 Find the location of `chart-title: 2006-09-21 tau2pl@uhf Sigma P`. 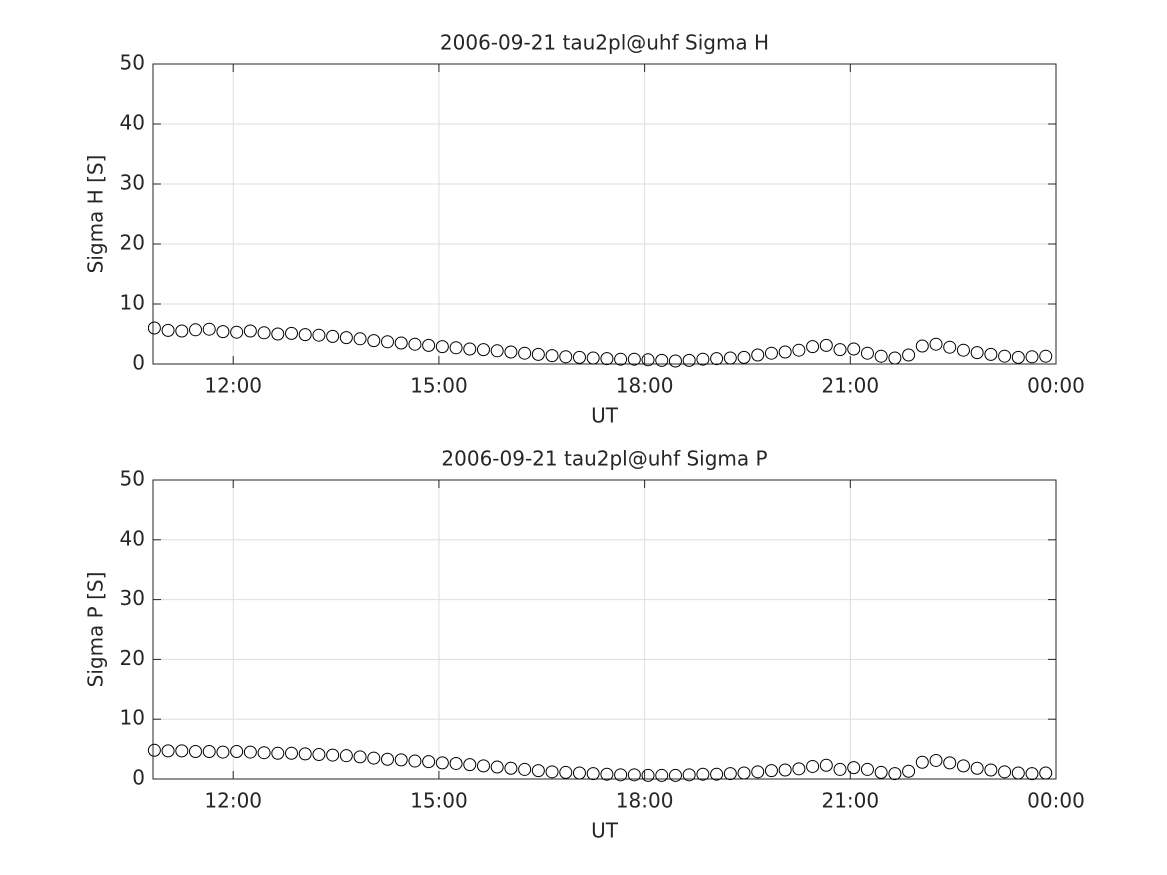

chart-title: 2006-09-21 tau2pl@uhf Sigma P is located at coordinates (604, 459).